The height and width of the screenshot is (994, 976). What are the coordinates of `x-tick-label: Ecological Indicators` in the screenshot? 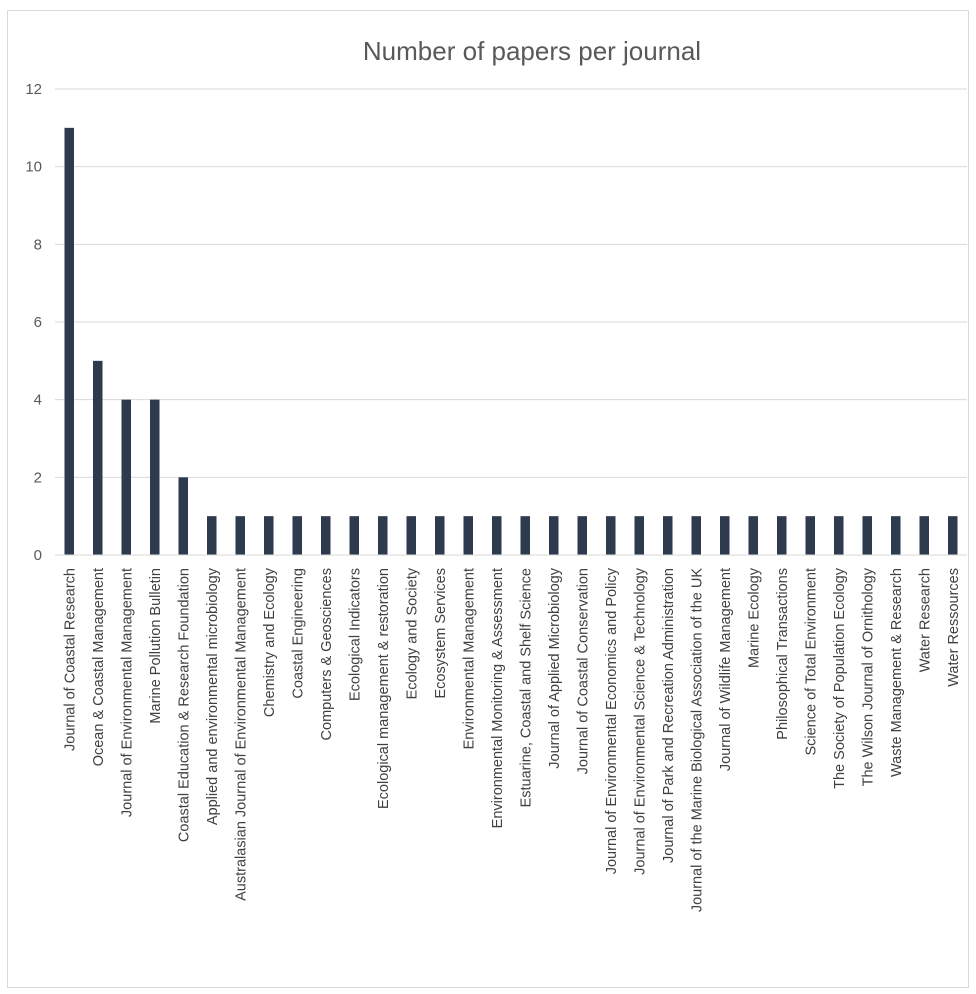 It's located at (355, 634).